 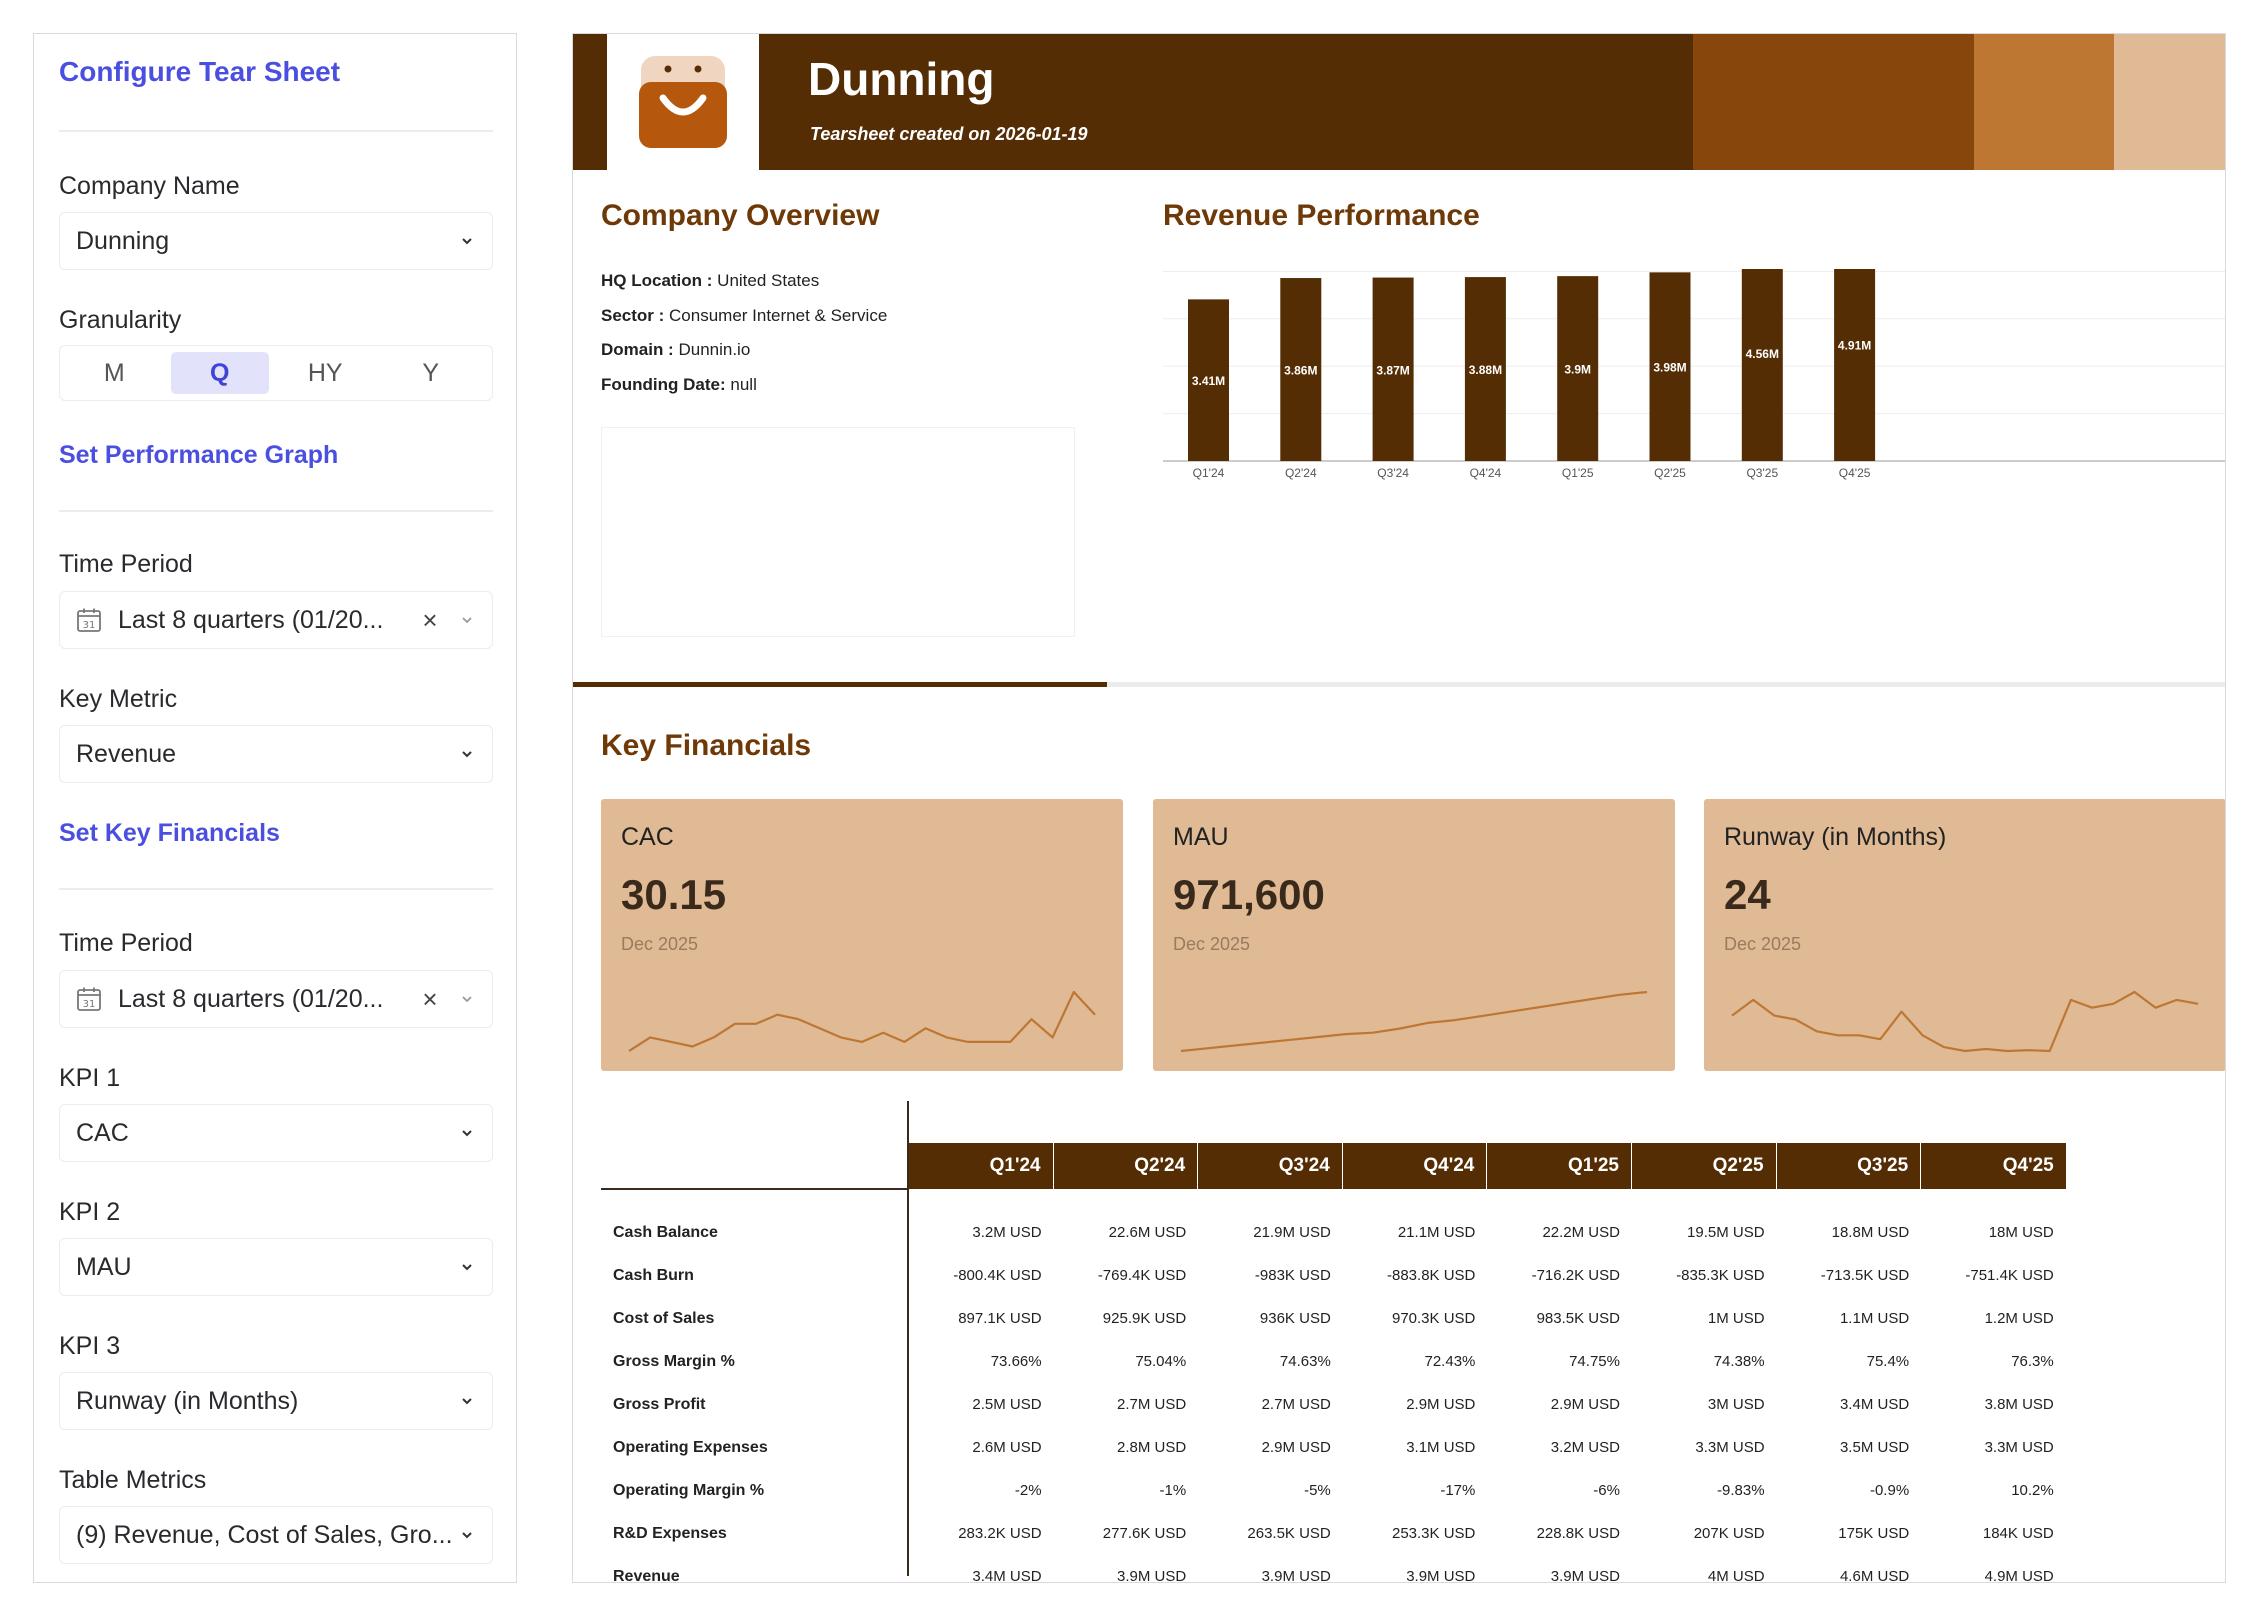 I want to click on table-column-header: Q1'24, so click(x=981, y=1166).